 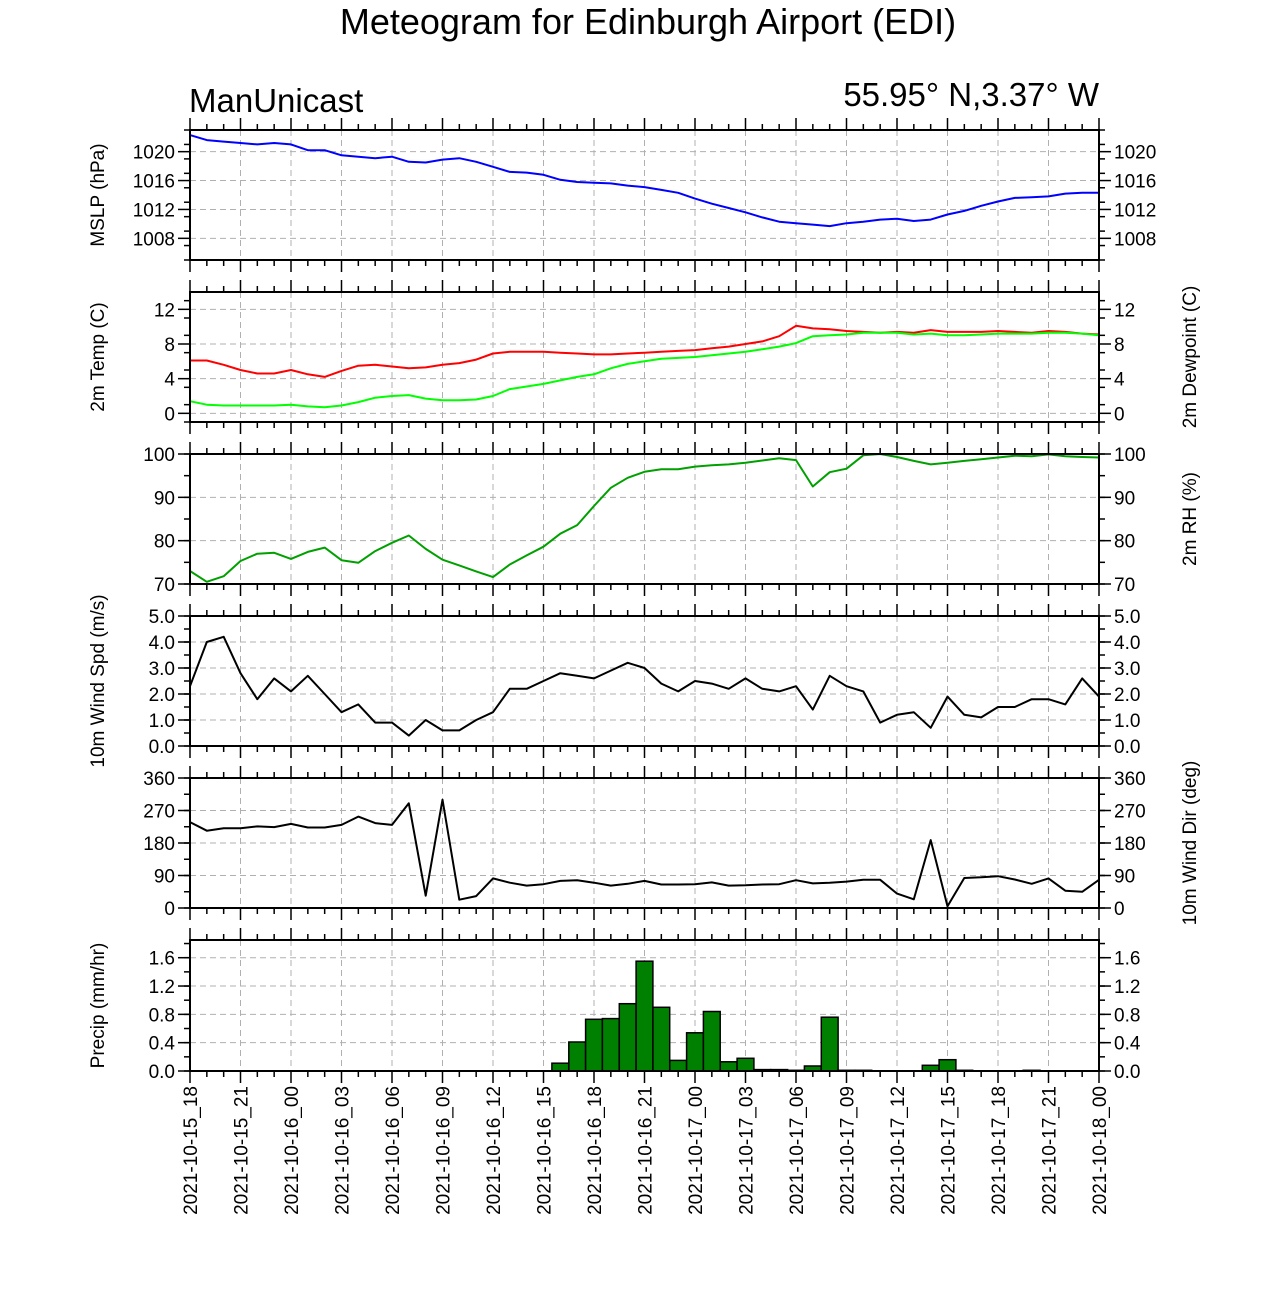 I want to click on wdir-ytick-label-right: 180, so click(x=1130, y=844).